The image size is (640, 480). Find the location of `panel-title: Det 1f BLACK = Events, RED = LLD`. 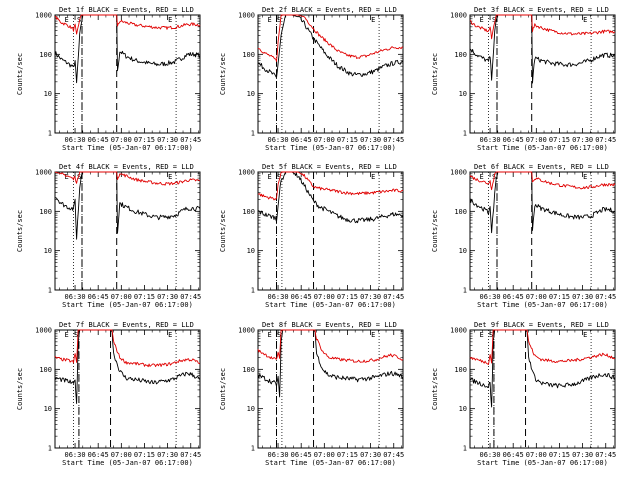

panel-title: Det 1f BLACK = Events, RED = LLD is located at coordinates (126, 10).